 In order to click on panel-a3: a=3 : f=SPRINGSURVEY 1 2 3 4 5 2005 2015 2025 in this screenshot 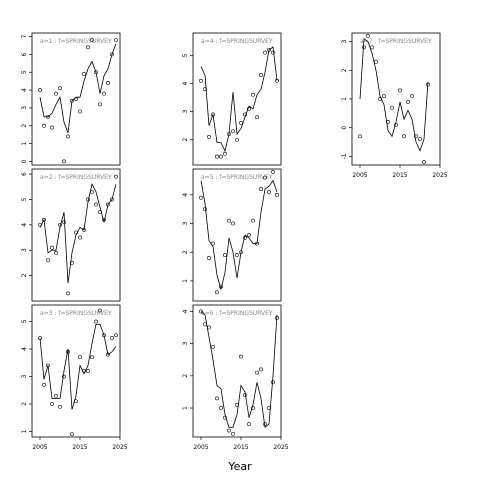, I will do `click(74, 377)`.